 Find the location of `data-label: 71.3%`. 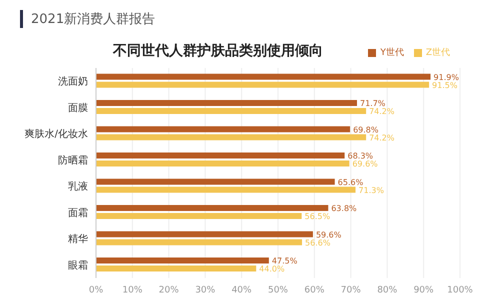

data-label: 71.3% is located at coordinates (371, 190).